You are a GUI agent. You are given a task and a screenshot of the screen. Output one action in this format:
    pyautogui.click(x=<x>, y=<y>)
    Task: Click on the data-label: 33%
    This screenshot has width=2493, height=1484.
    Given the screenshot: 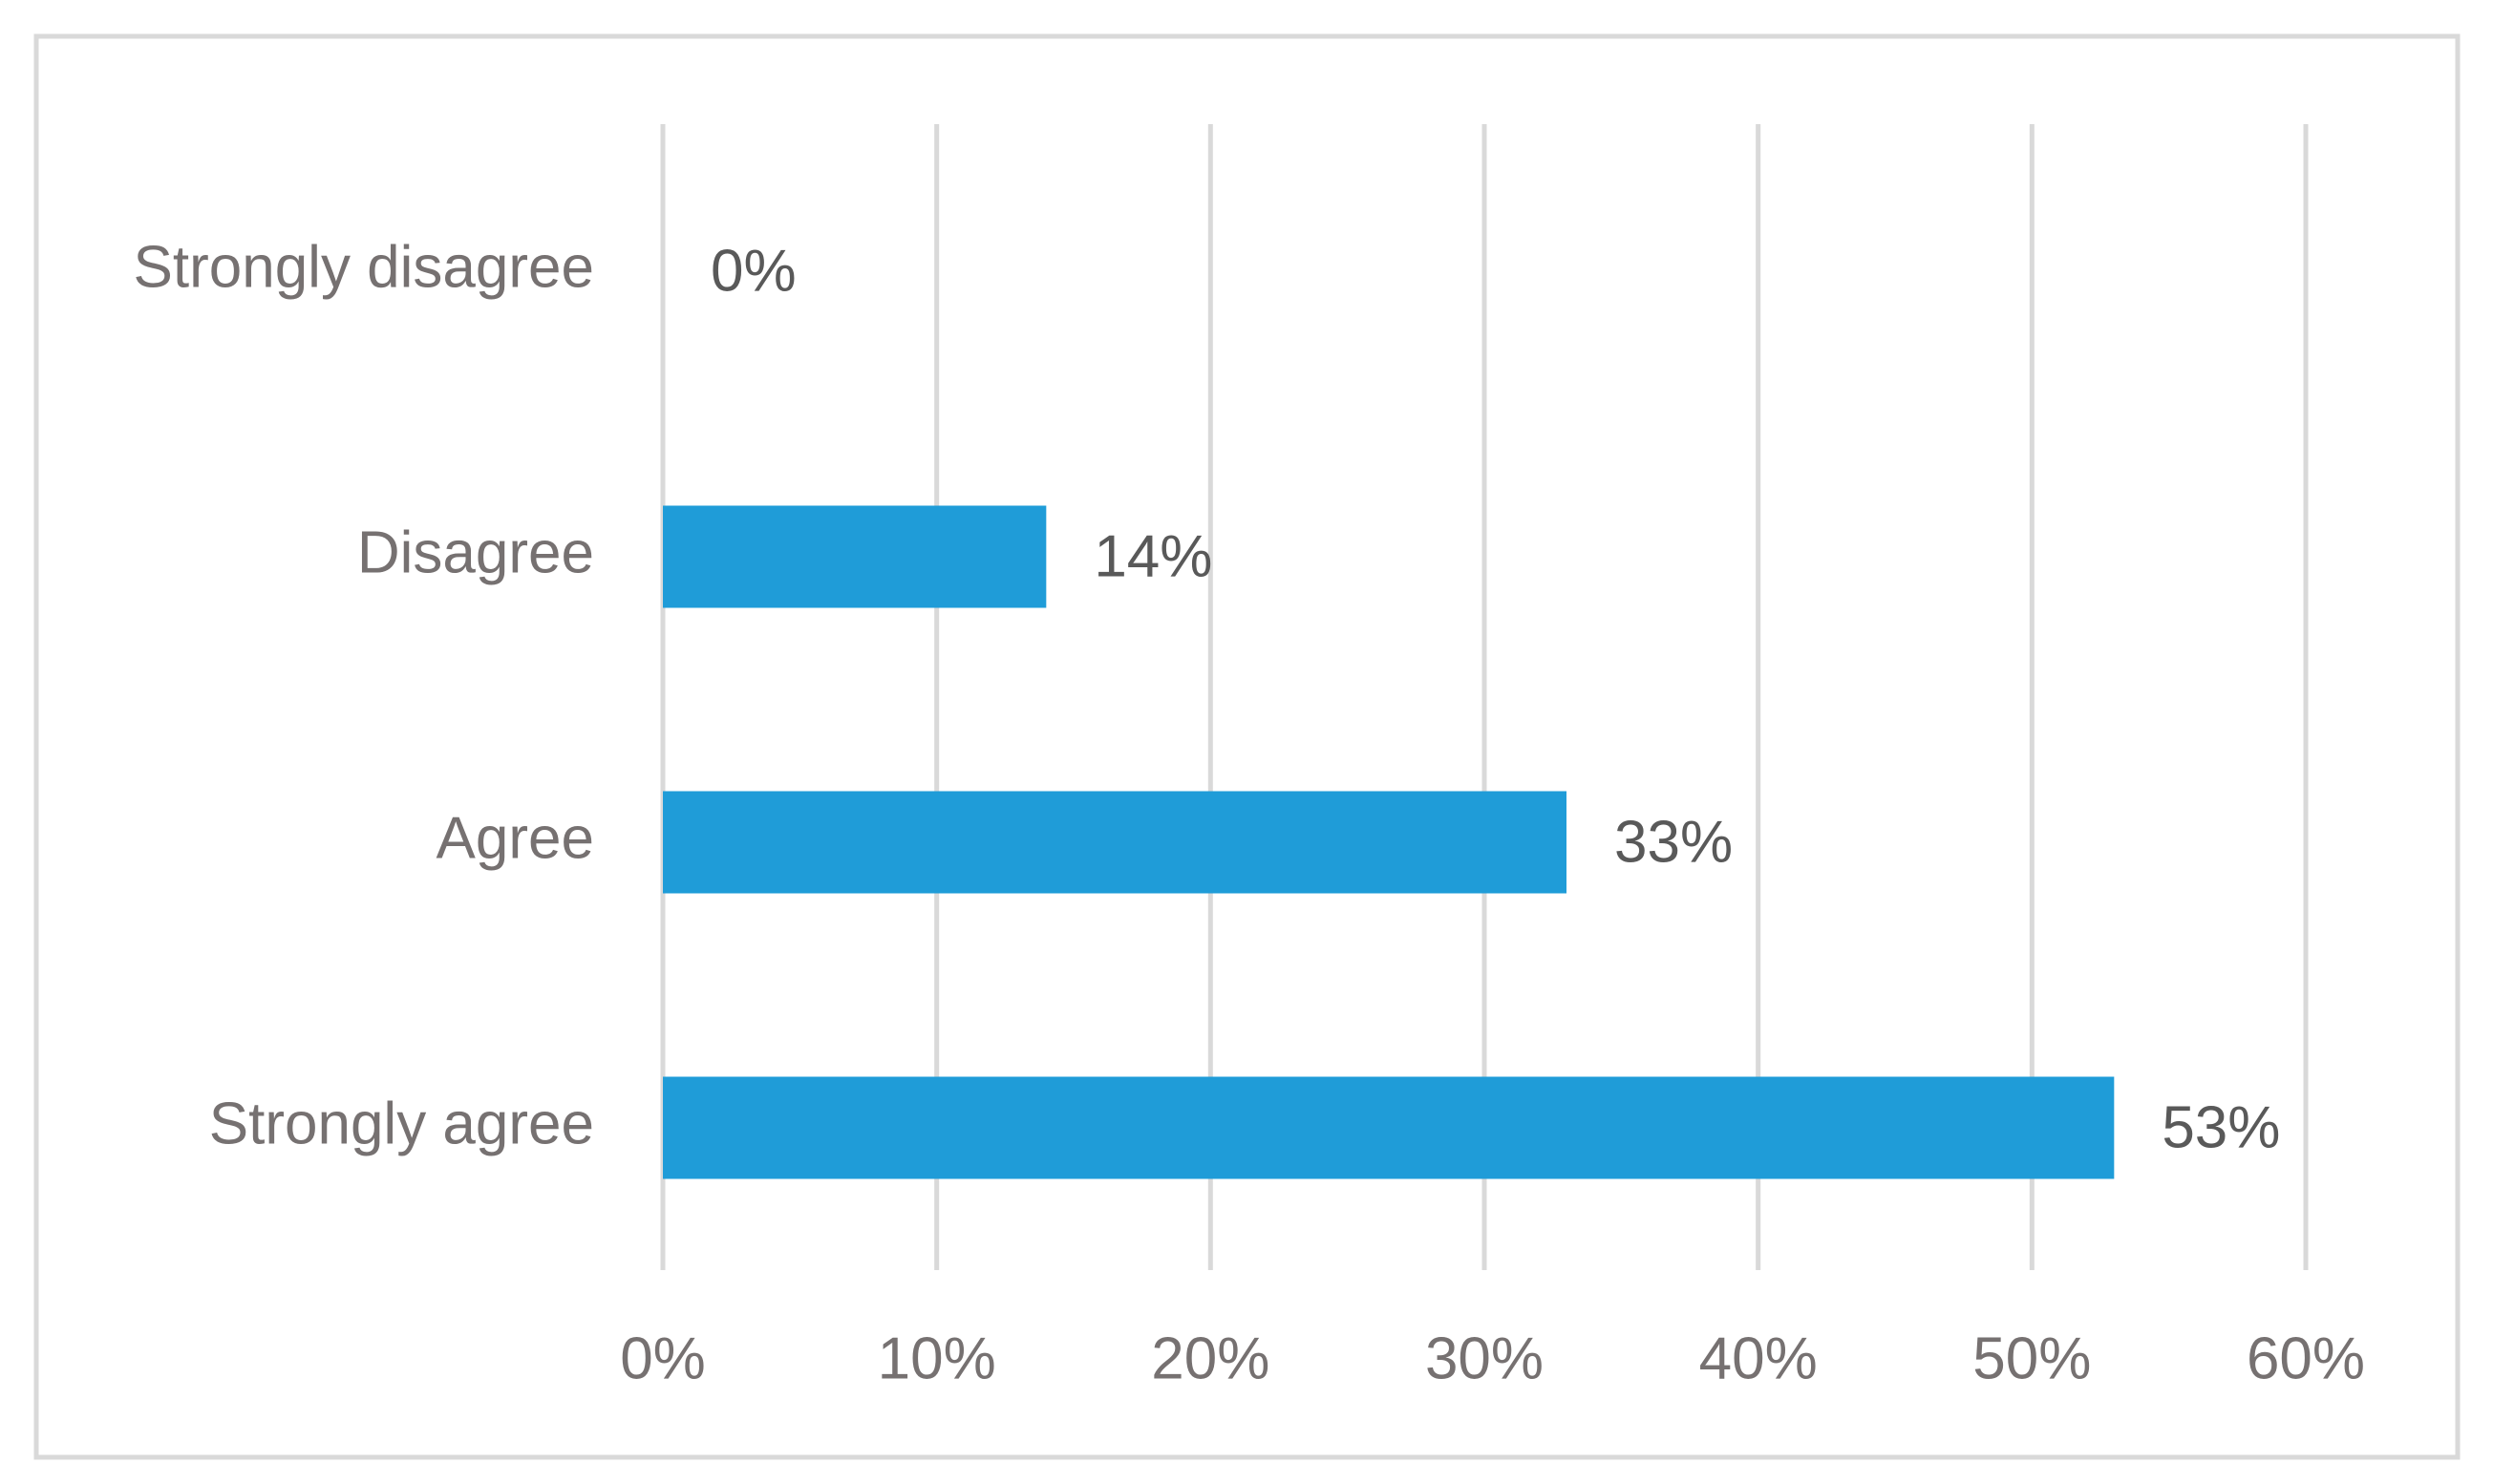 What is the action you would take?
    pyautogui.click(x=1673, y=842)
    